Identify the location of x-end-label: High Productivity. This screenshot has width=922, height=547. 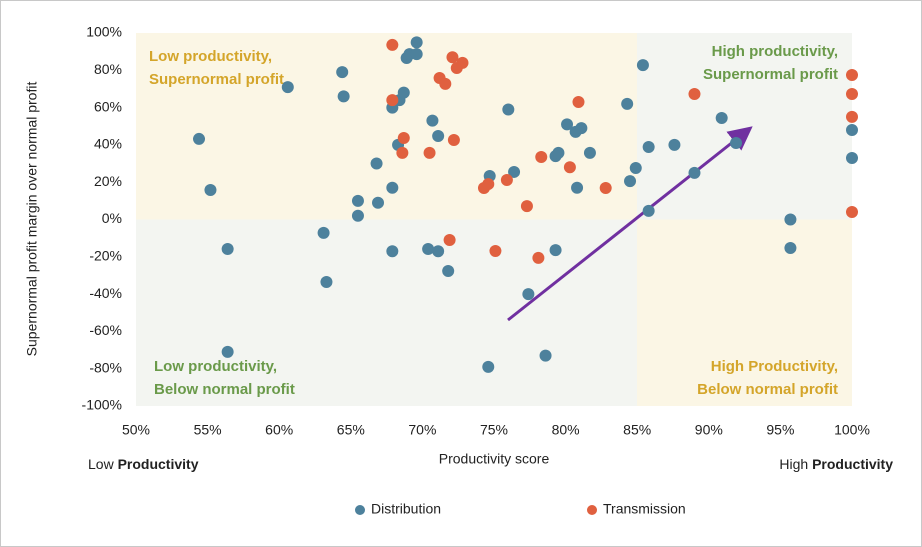
(836, 464).